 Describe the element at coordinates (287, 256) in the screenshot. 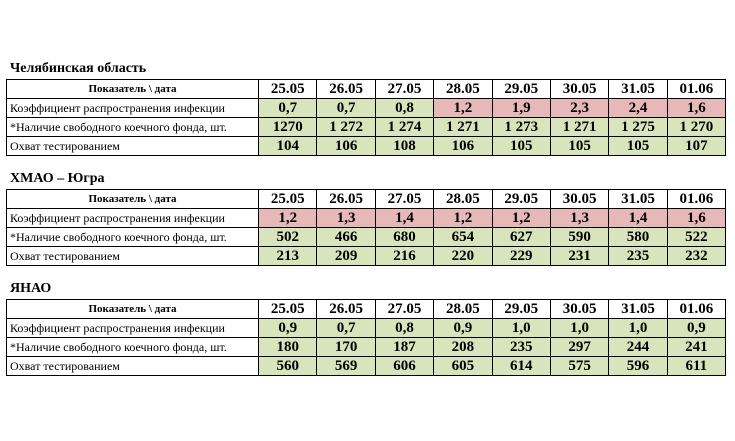

I see `value-cell: 213` at that location.